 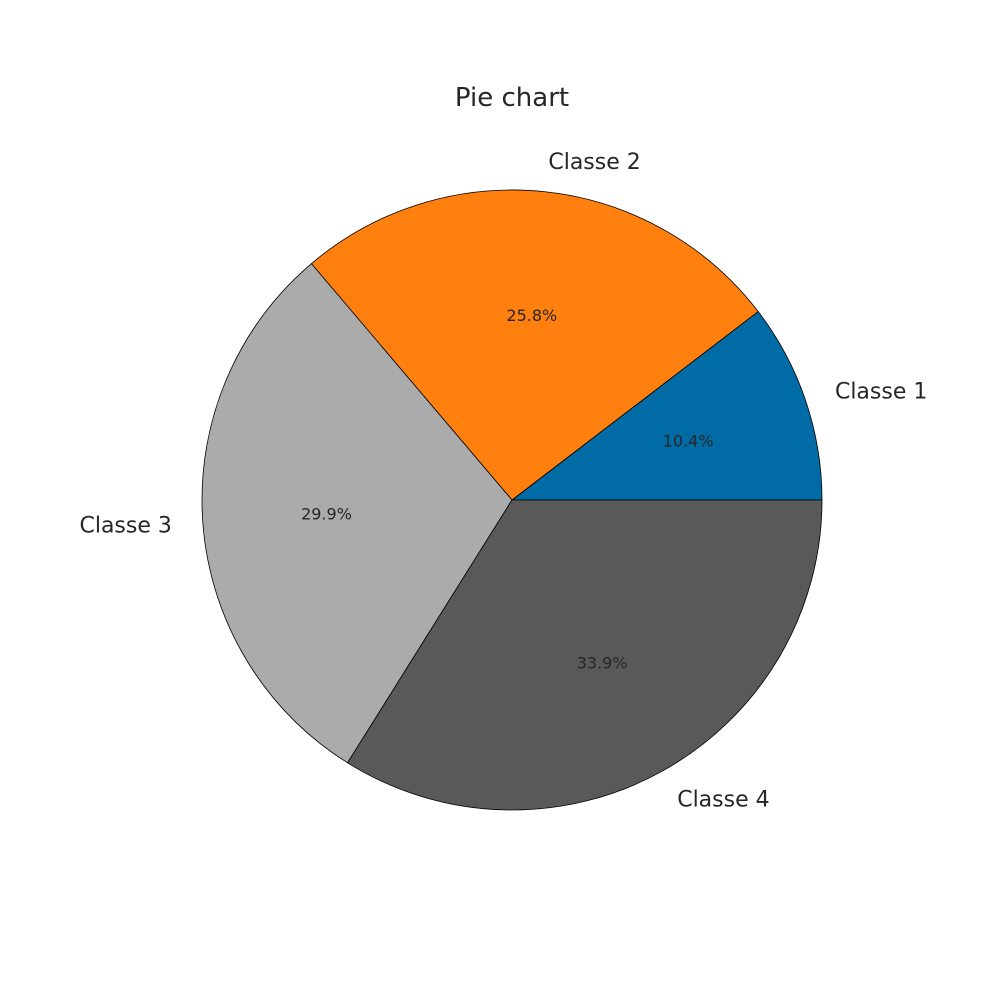 I want to click on slice-percent-classe-3: 29.9%, so click(x=326, y=513).